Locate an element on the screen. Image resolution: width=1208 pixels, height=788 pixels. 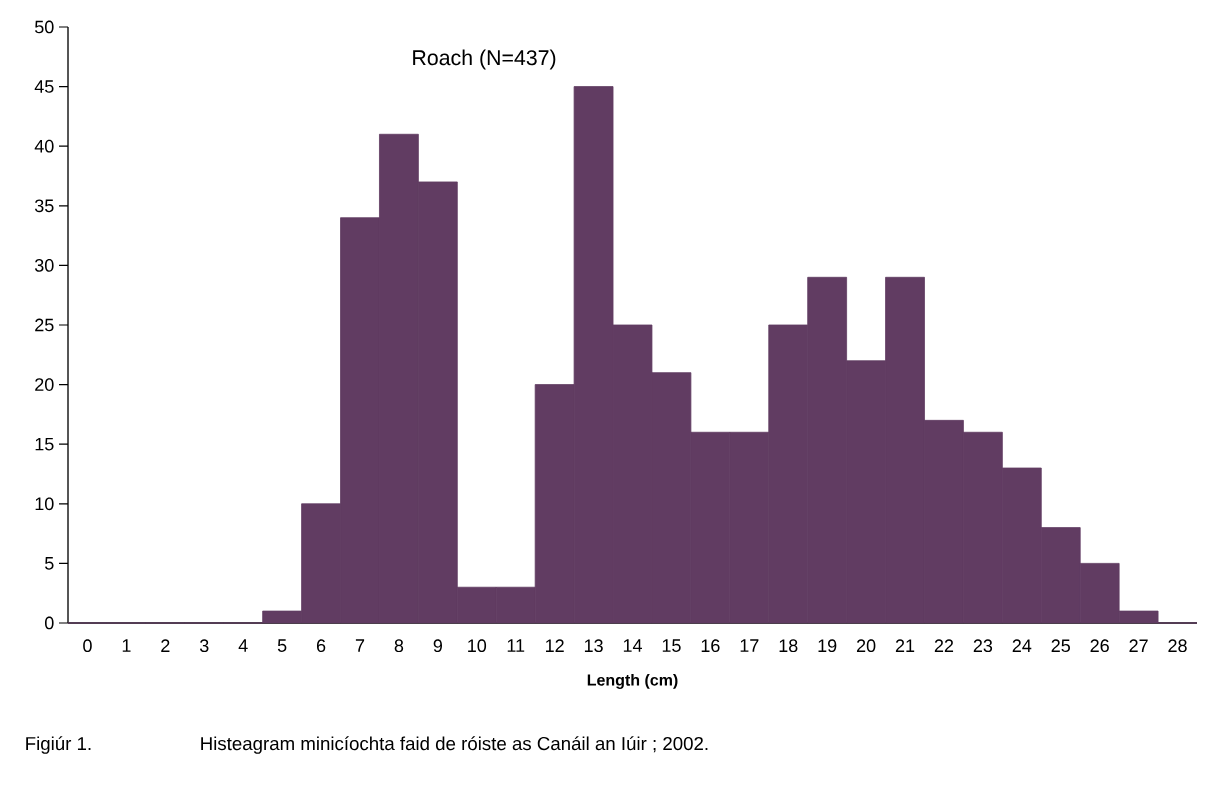
x-tick-label: 21 is located at coordinates (905, 645).